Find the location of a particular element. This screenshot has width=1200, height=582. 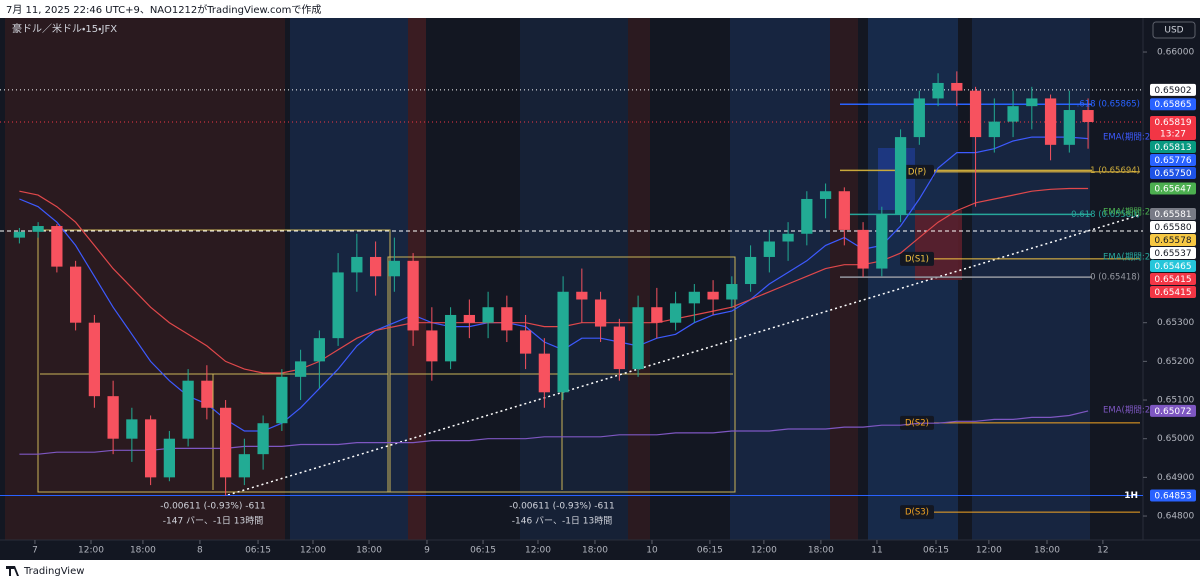

price-label: 0.65537 is located at coordinates (1172, 254).